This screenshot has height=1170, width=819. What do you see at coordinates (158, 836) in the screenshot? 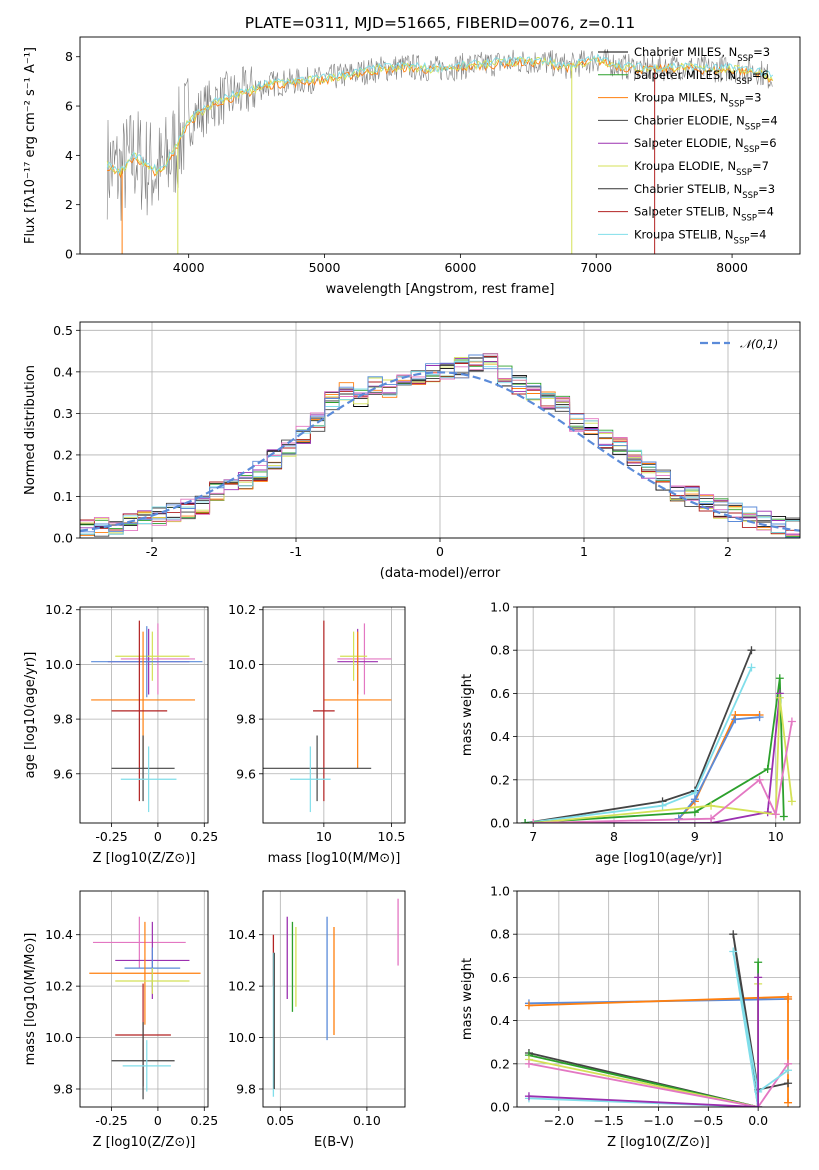
I see `x-tick-label: 0` at bounding box center [158, 836].